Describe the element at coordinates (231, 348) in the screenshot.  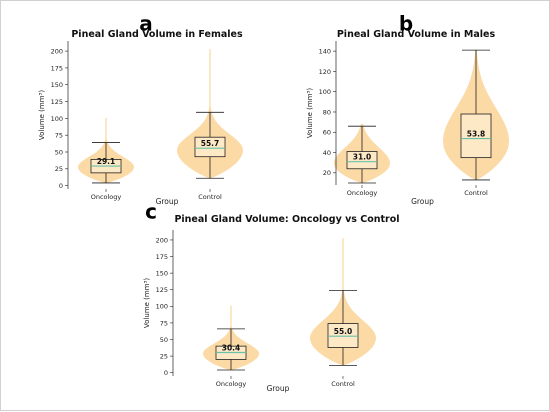
I see `median-label: 30.4` at that location.